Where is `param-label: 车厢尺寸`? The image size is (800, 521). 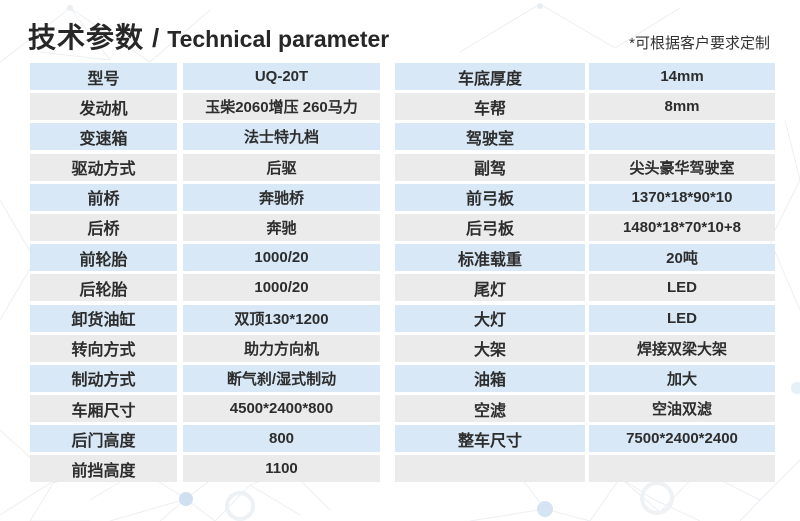
param-label: 车厢尺寸 is located at coordinates (103, 409).